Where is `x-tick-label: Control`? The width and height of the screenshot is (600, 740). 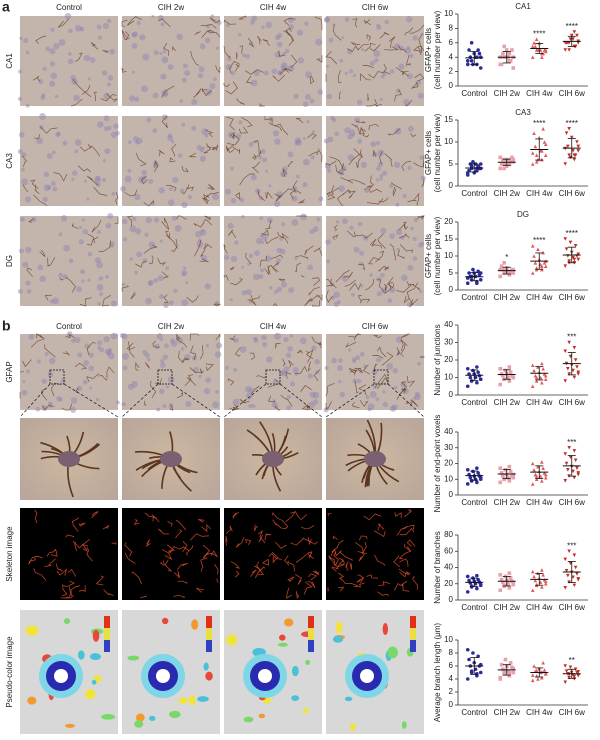 x-tick-label: Control is located at coordinates (474, 93).